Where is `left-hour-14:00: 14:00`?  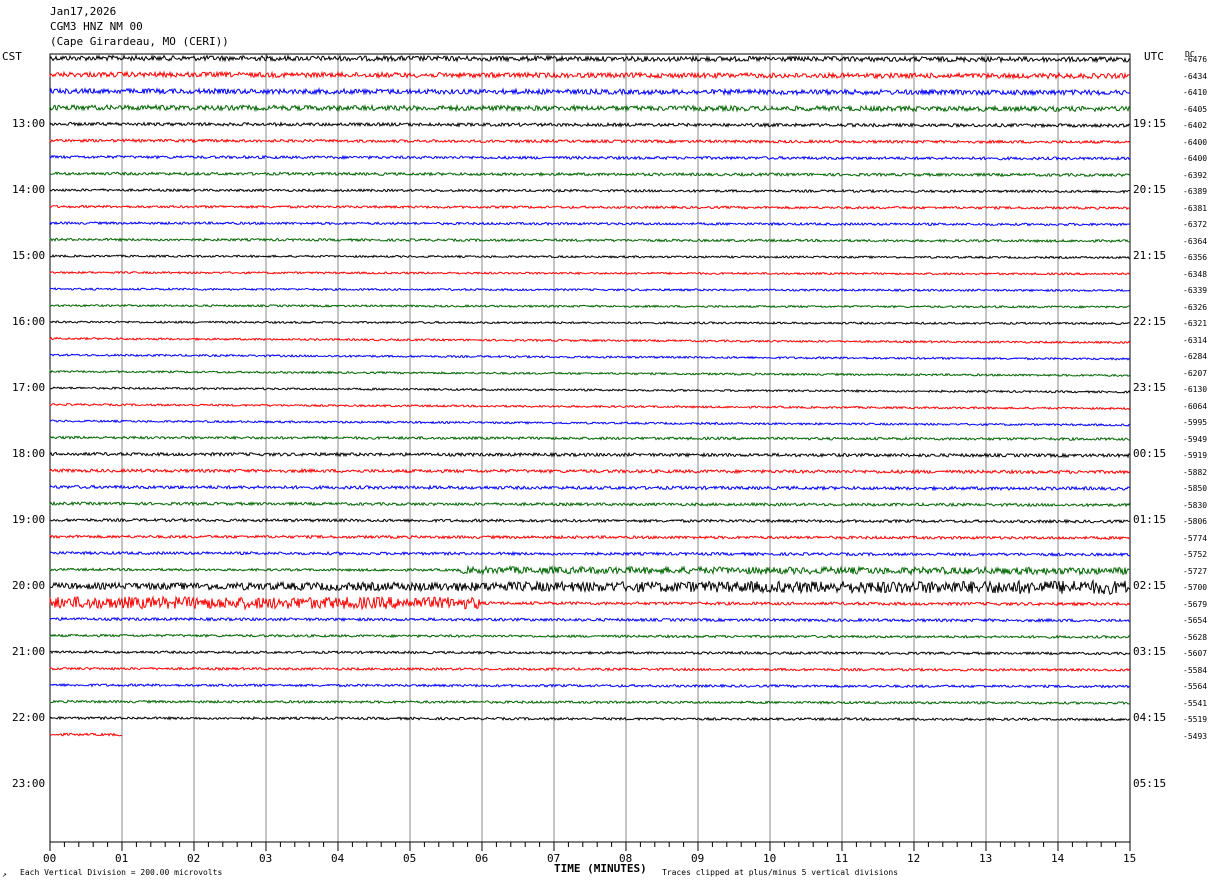 left-hour-14:00: 14:00 is located at coordinates (29, 189).